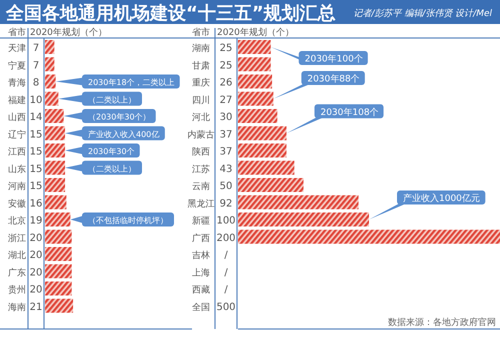 The image size is (500, 337). Describe the element at coordinates (36, 83) in the screenshot. I see `data-label: 8` at that location.